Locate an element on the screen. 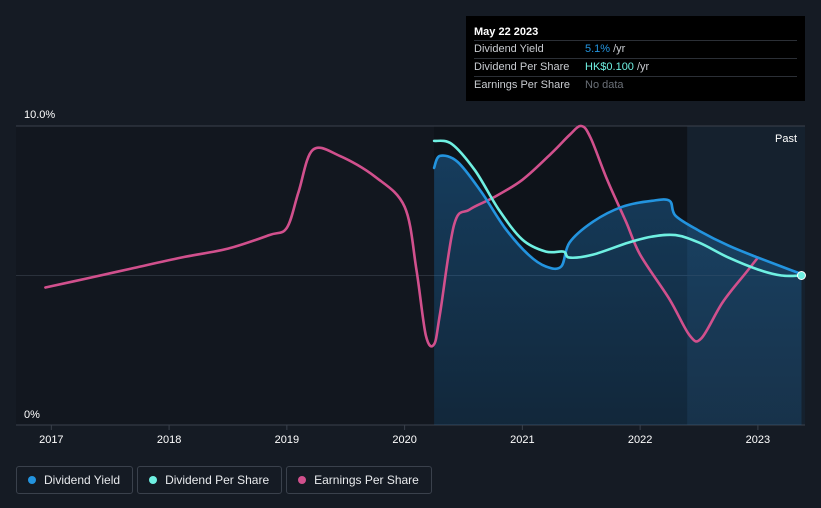 The height and width of the screenshot is (508, 821). legend-item-dividend-per-share: Dividend Per Share is located at coordinates (210, 480).